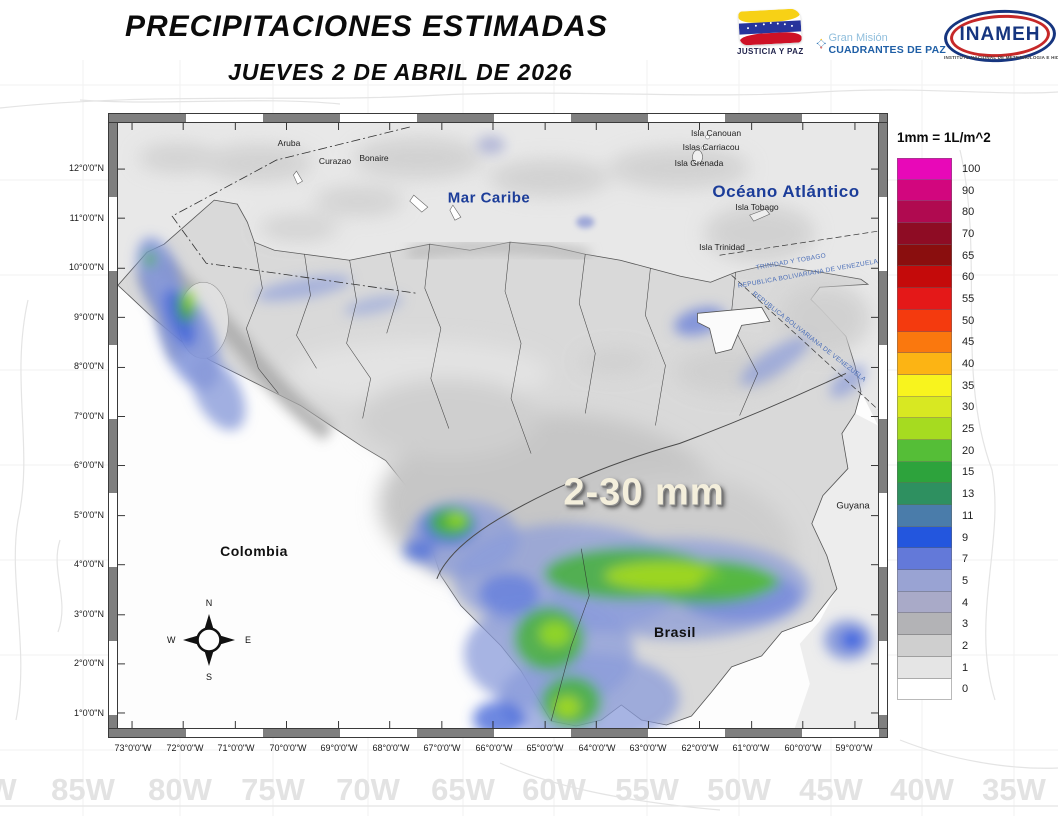 This screenshot has width=1058, height=816. What do you see at coordinates (8, 789) in the screenshot?
I see `bg-lon-label: W` at bounding box center [8, 789].